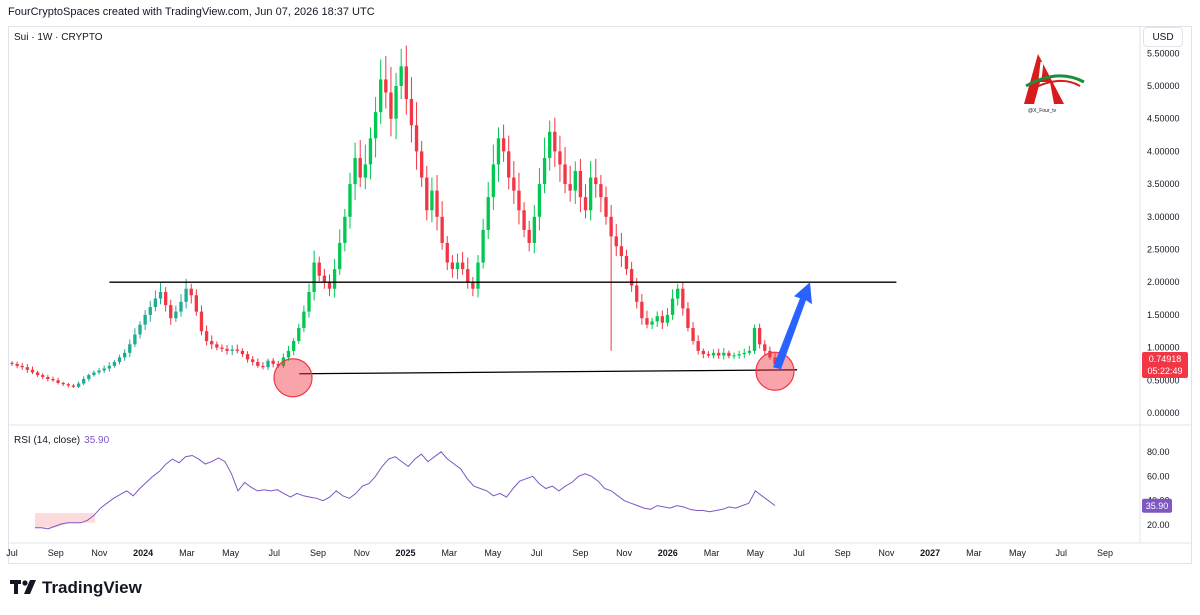  I want to click on rsi-legend: RSI (14, close) 35.90, so click(61, 440).